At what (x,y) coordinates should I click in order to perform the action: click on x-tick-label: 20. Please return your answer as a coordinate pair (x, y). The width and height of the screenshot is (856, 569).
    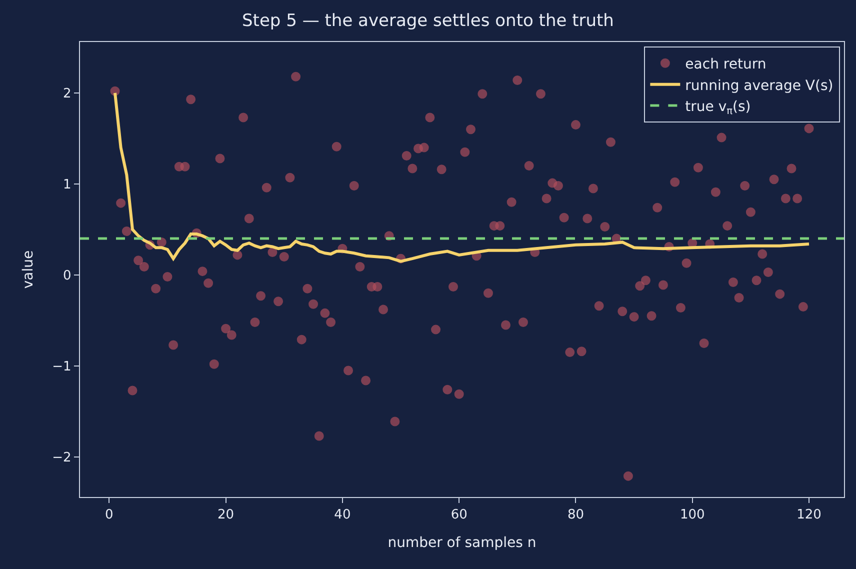
    Looking at the image, I should click on (226, 515).